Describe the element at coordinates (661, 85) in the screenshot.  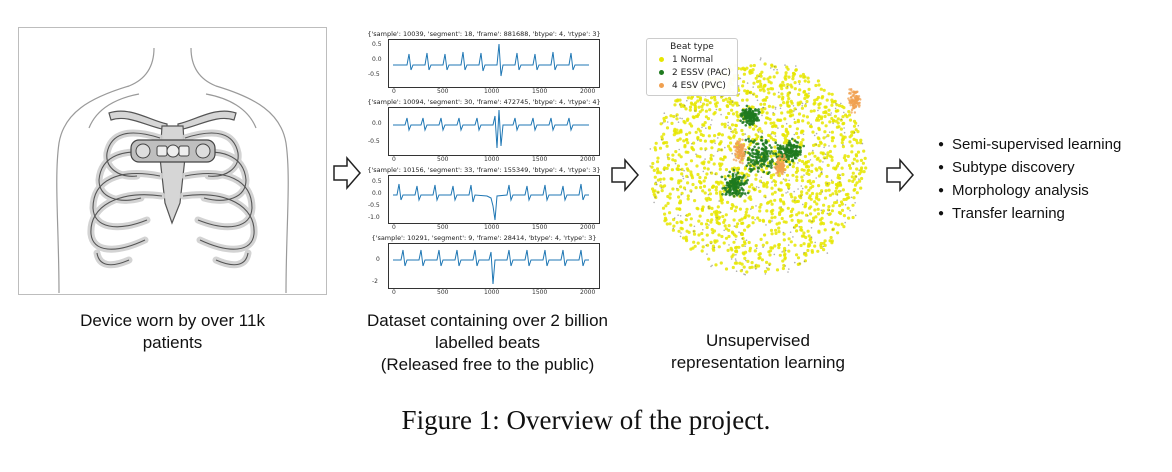
I see `legend-dot-pvc` at that location.